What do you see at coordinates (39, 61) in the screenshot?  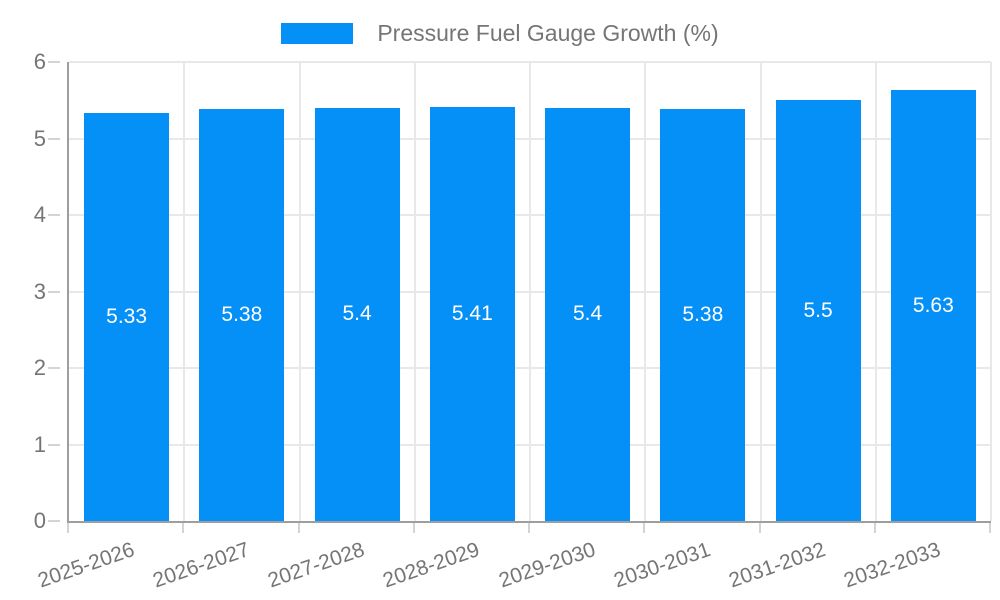 I see `y-axis-tick-label: 6` at bounding box center [39, 61].